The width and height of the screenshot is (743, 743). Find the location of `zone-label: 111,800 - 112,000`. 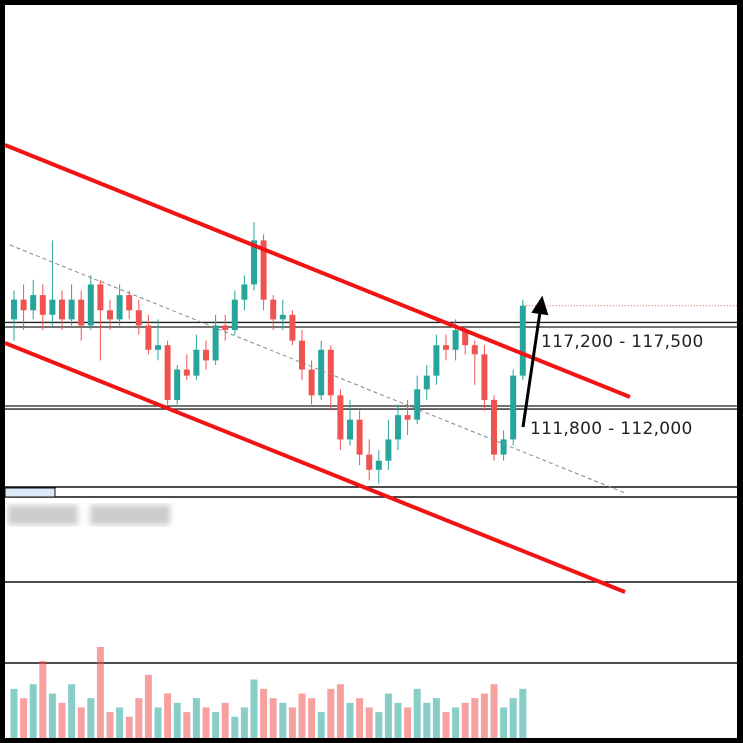

zone-label: 111,800 - 112,000 is located at coordinates (611, 429).